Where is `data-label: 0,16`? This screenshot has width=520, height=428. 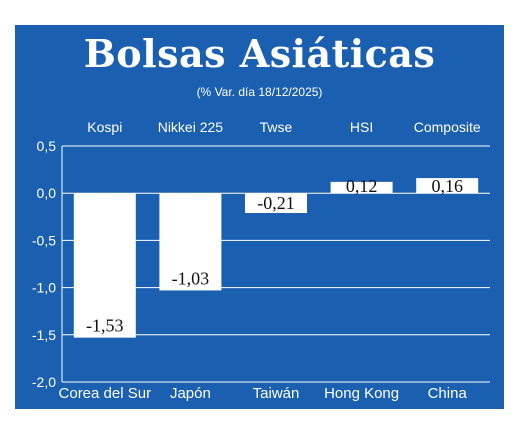 data-label: 0,16 is located at coordinates (447, 186).